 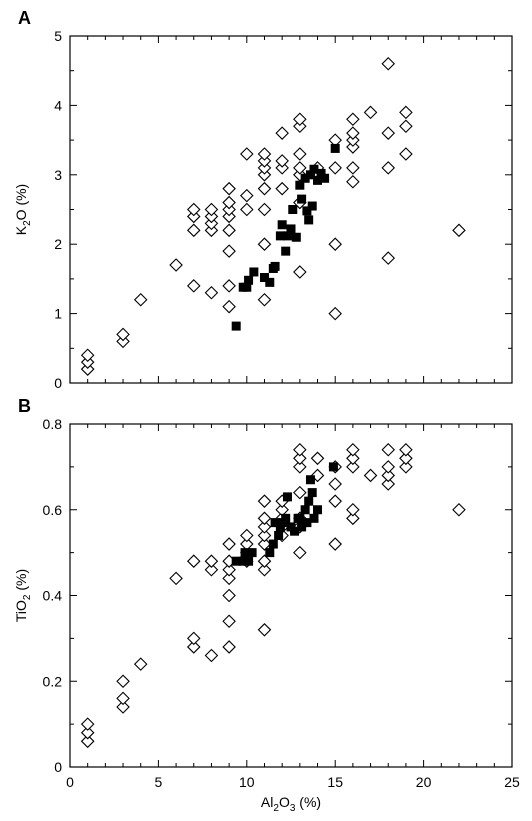 I want to click on y-tick-label: 0.4, so click(x=53, y=596).